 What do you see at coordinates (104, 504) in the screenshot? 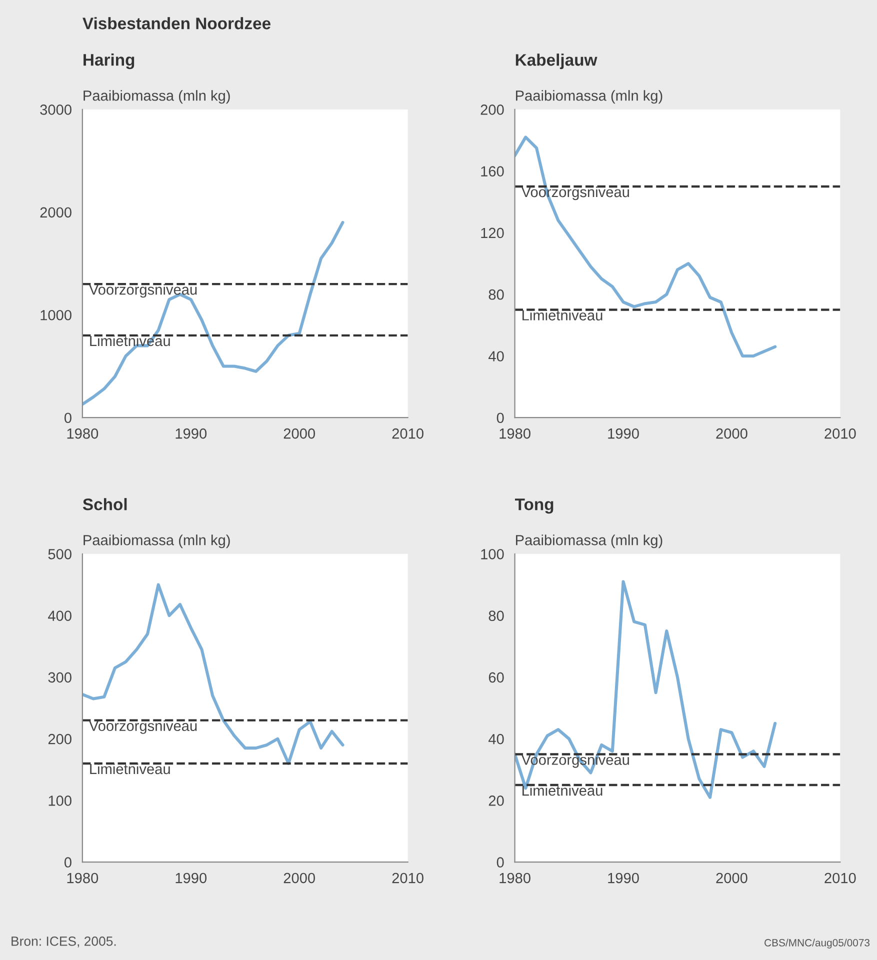
I see `chart-subtitle: Schol` at bounding box center [104, 504].